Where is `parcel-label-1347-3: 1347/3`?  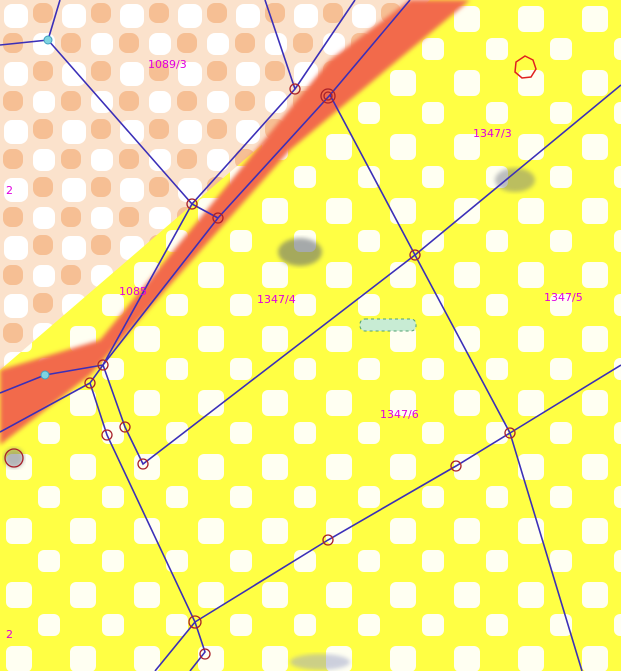 parcel-label-1347-3: 1347/3 is located at coordinates (492, 133).